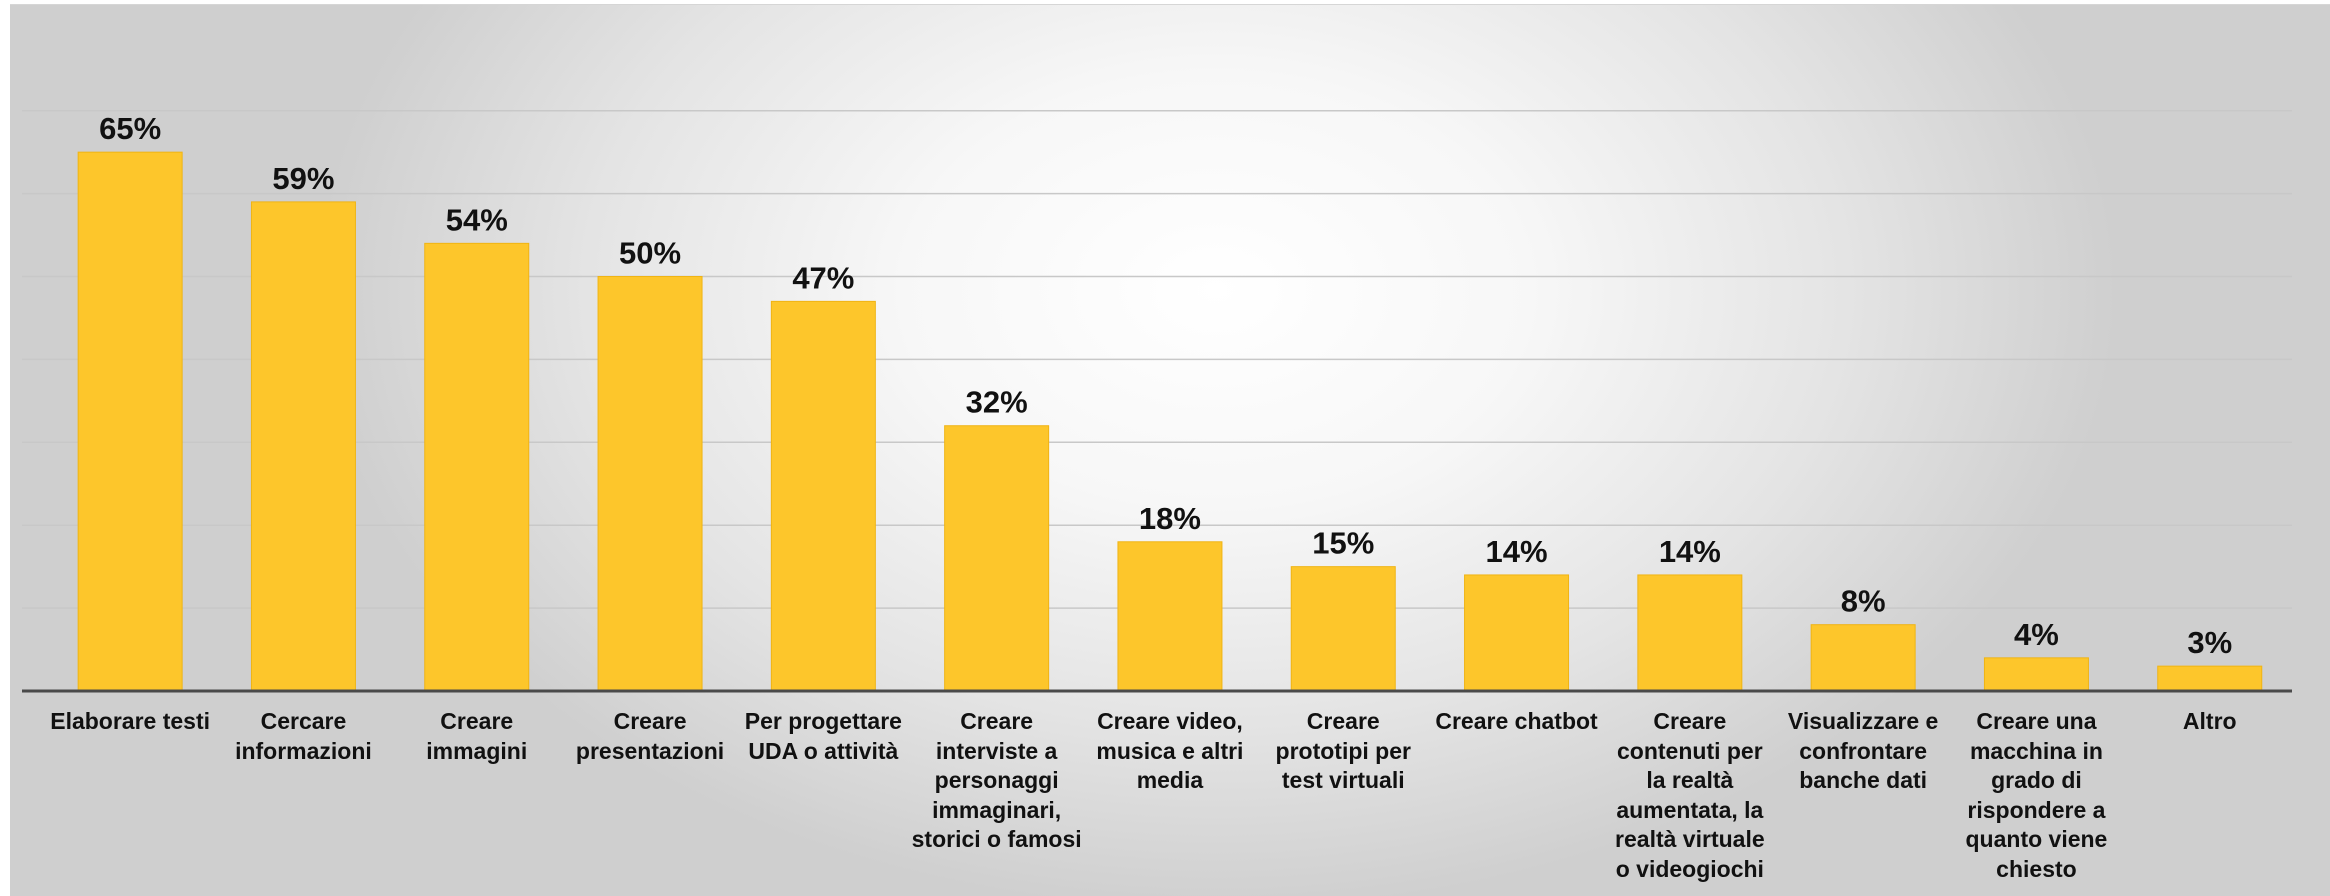 This screenshot has height=896, width=2330. What do you see at coordinates (1516, 721) in the screenshot?
I see `category-label: Creare chatbot` at bounding box center [1516, 721].